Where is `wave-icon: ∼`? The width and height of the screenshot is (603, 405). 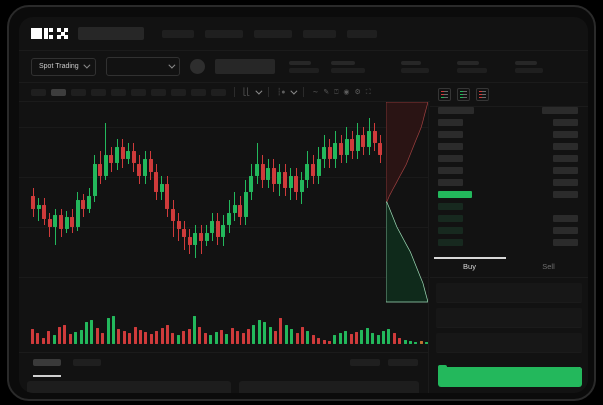 wave-icon: ∼ is located at coordinates (315, 92).